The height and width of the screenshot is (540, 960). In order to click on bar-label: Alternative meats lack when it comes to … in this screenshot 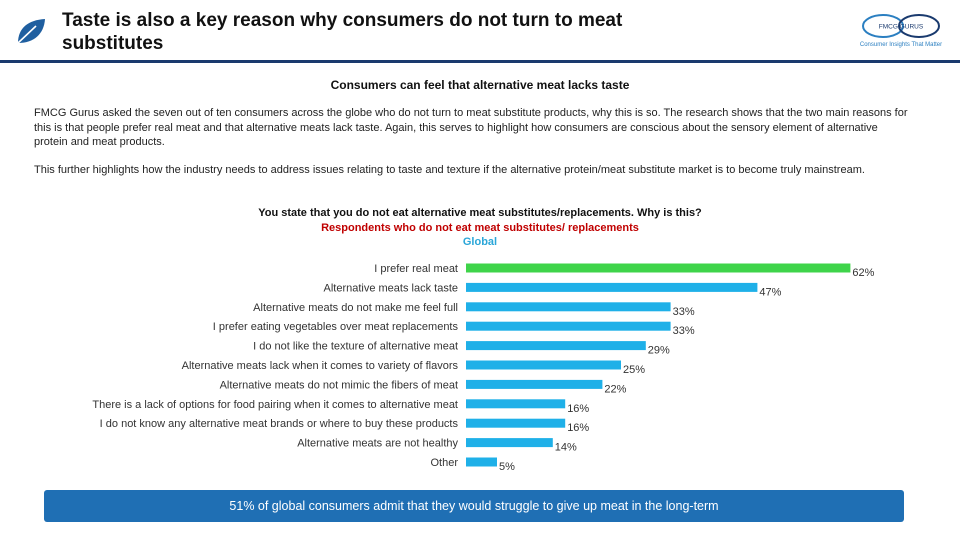, I will do `click(320, 366)`.